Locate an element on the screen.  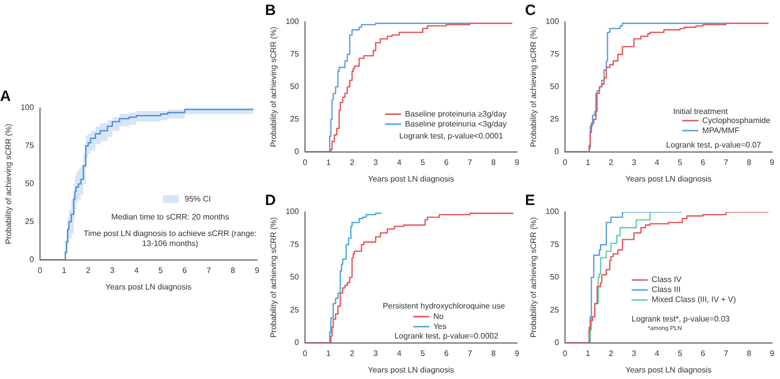
legend-title: Initial treatment is located at coordinates (701, 111).